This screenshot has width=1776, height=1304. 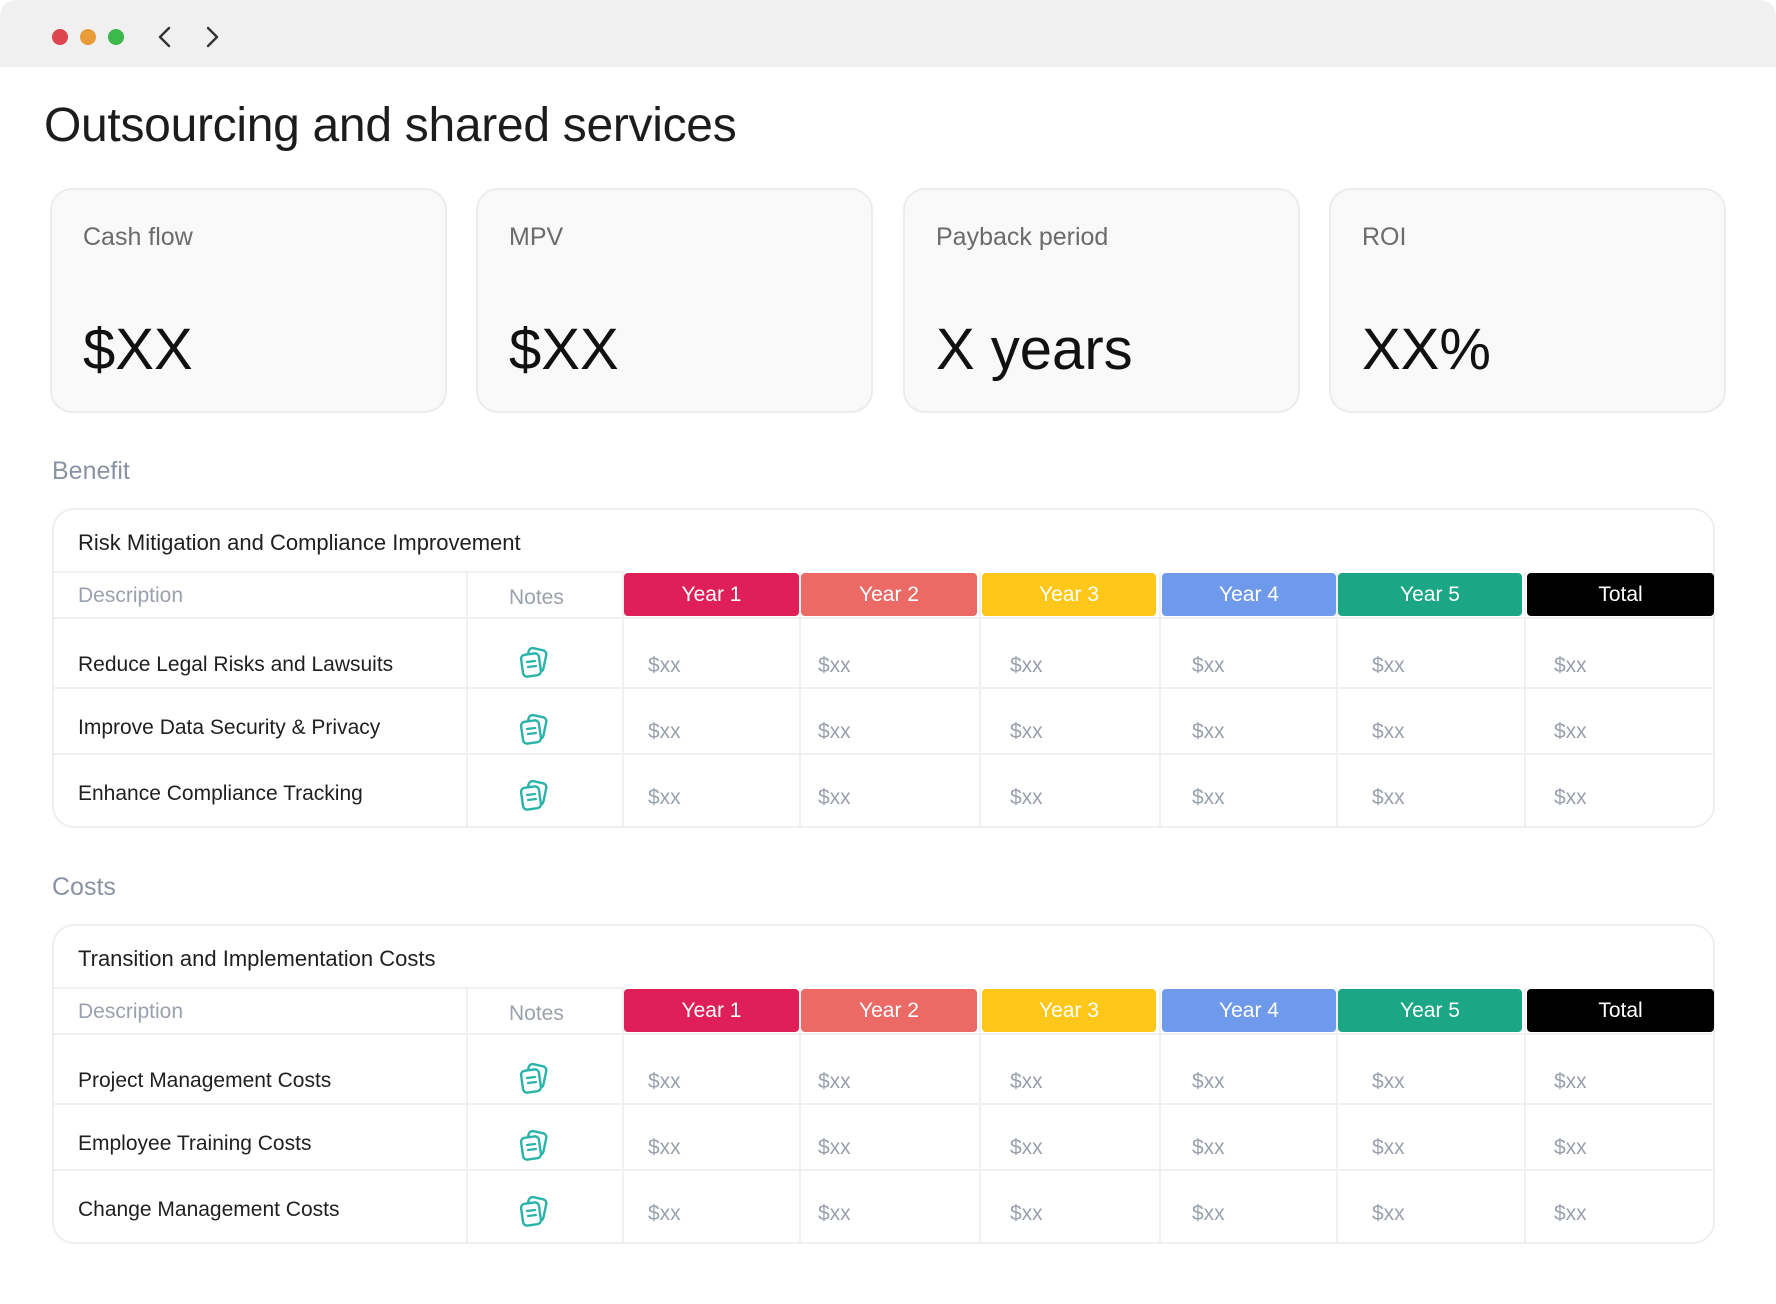 What do you see at coordinates (1034, 349) in the screenshot?
I see `kpi-value: X years` at bounding box center [1034, 349].